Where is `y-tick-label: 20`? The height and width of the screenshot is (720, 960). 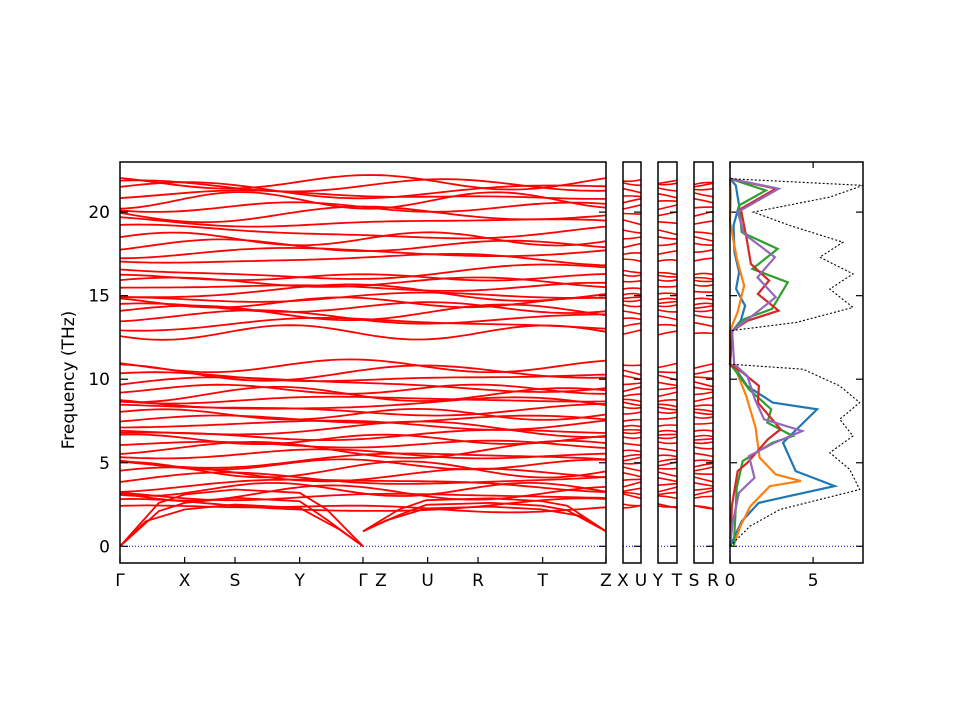
y-tick-label: 20 is located at coordinates (99, 213).